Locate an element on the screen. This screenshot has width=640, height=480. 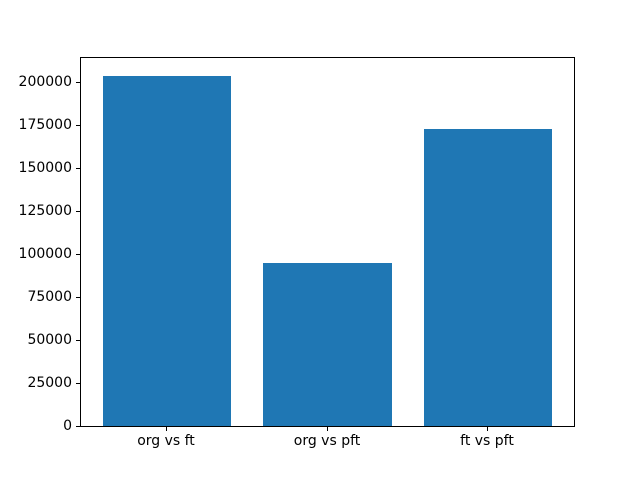
y-tick-label: 50000 is located at coordinates (49, 340).